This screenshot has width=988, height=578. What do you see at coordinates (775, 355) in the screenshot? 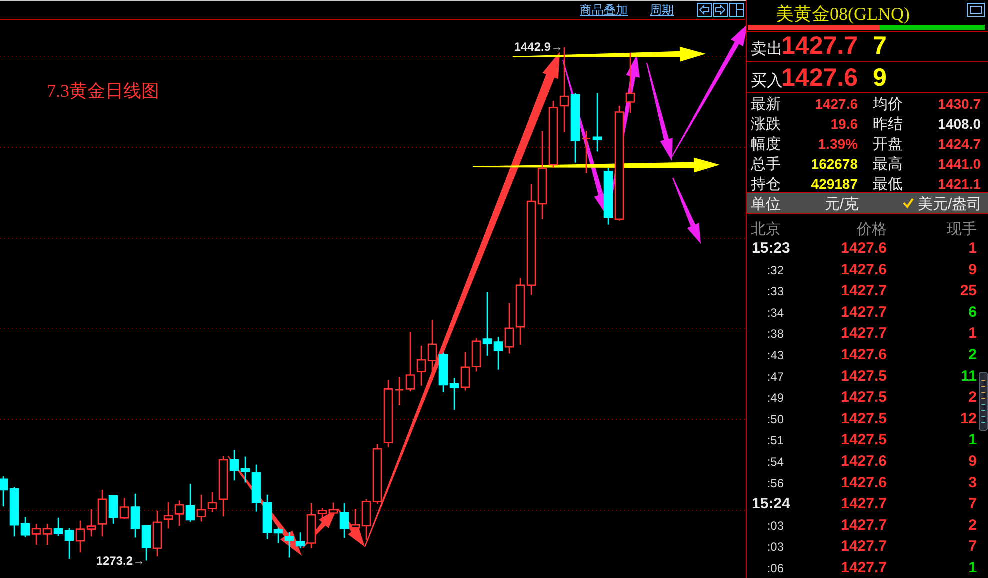
I see `text: :43` at bounding box center [775, 355].